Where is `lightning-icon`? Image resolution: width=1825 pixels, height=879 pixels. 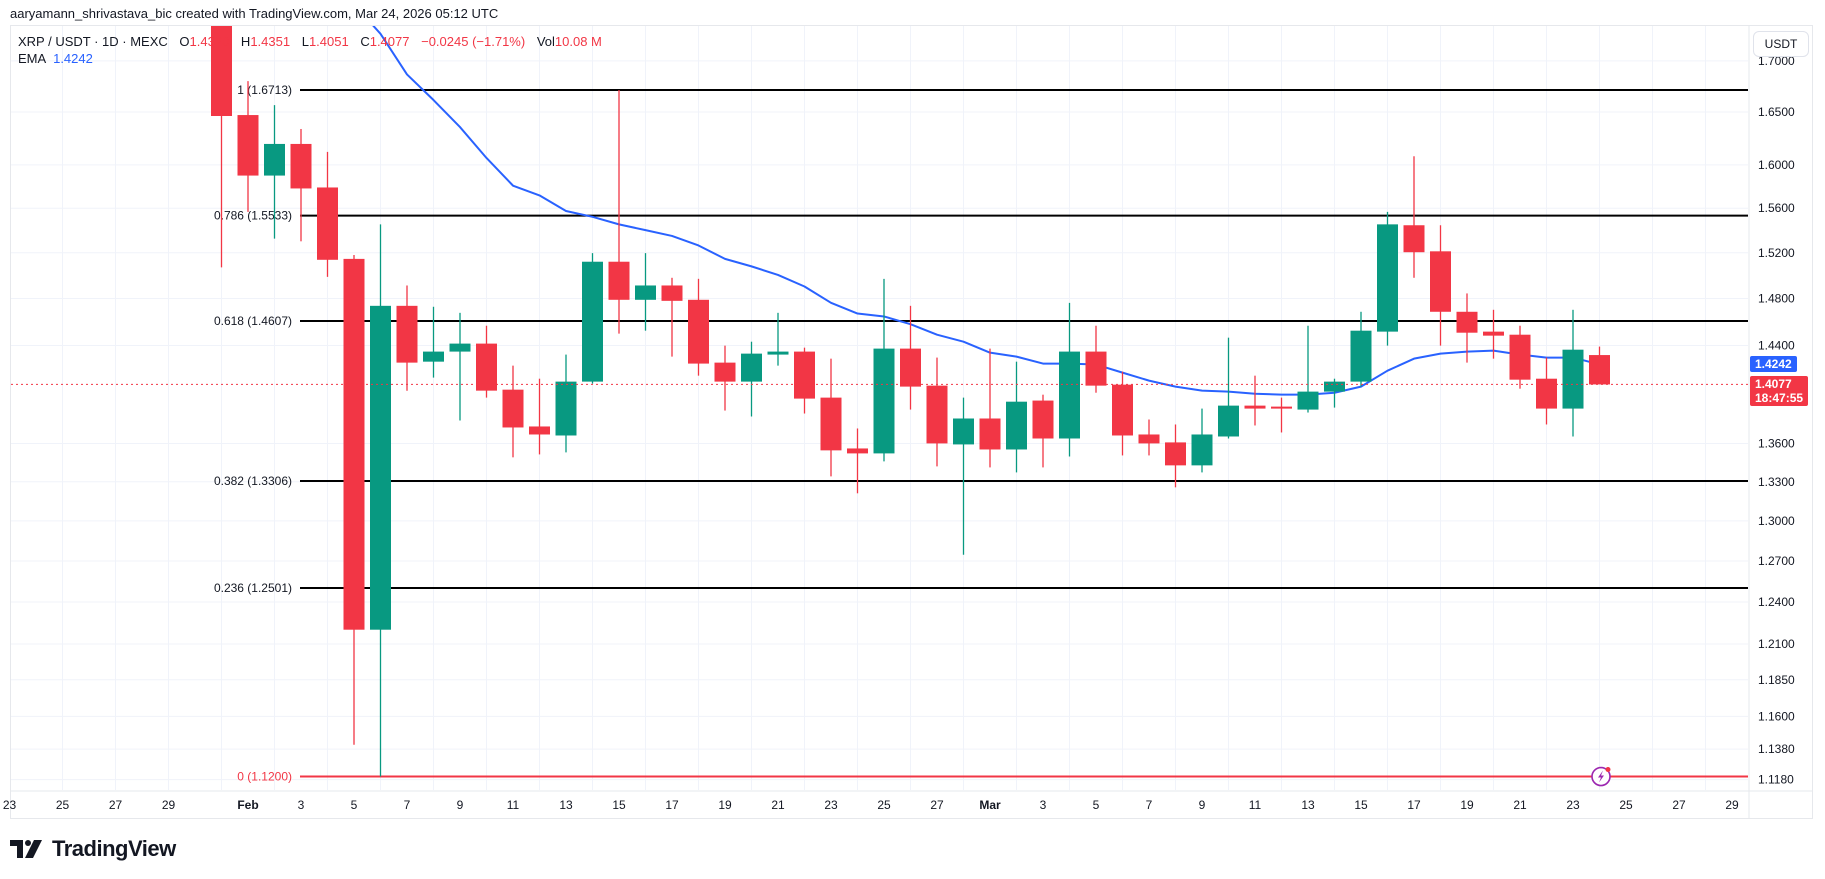 lightning-icon is located at coordinates (1601, 776).